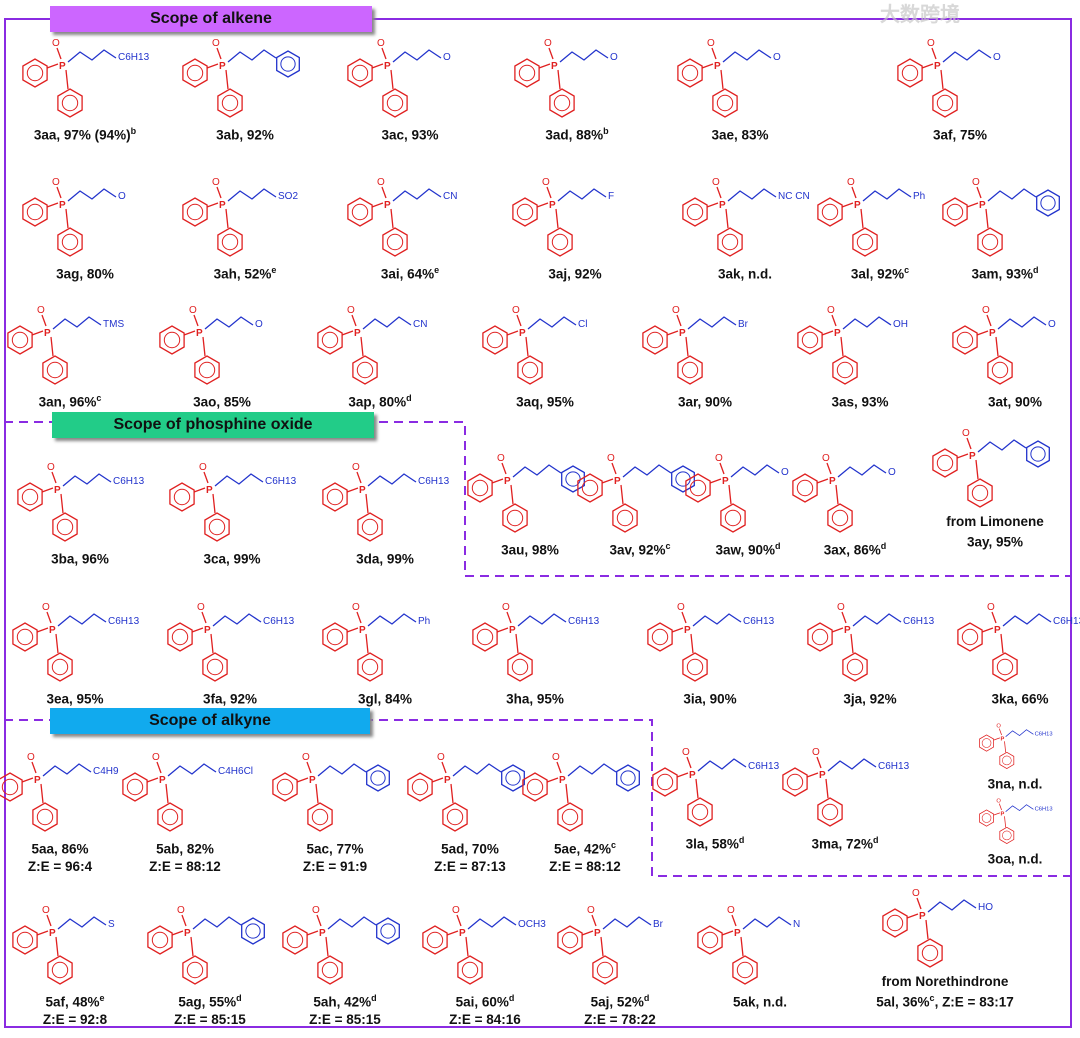 The width and height of the screenshot is (1080, 1038). What do you see at coordinates (67, 402) in the screenshot?
I see `yield-text: 3an, 96%` at bounding box center [67, 402].